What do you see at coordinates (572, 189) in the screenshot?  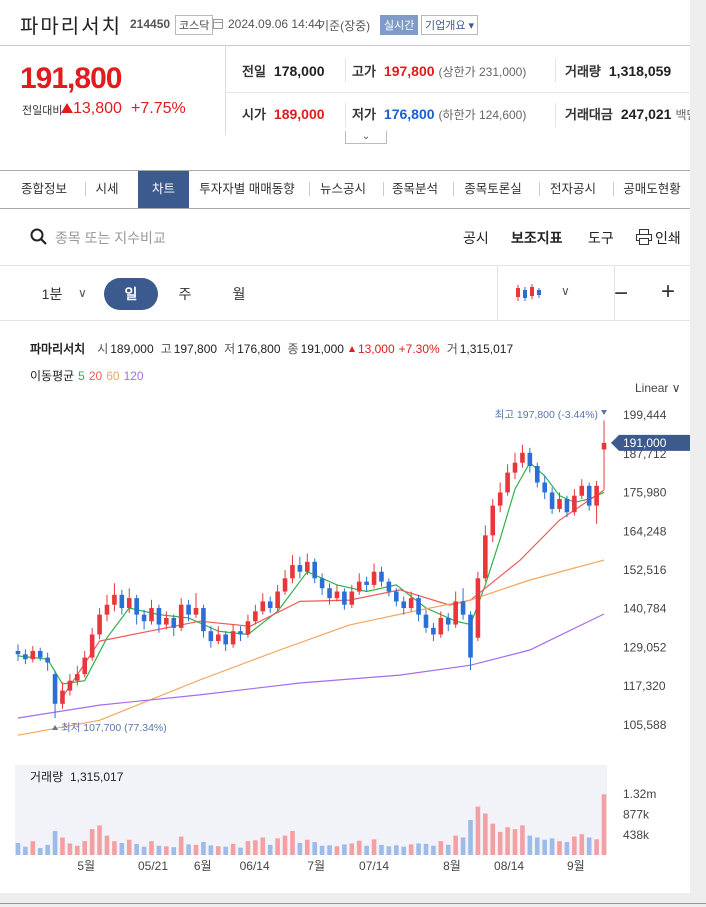 I see `tab: 전자공시` at bounding box center [572, 189].